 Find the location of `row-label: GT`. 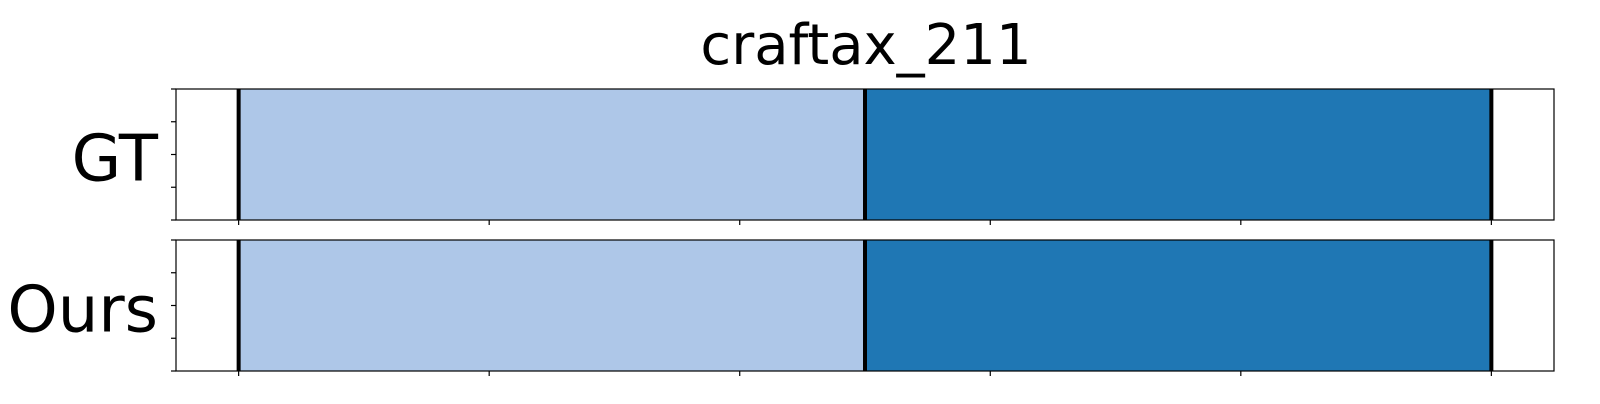

row-label: GT is located at coordinates (115, 160).